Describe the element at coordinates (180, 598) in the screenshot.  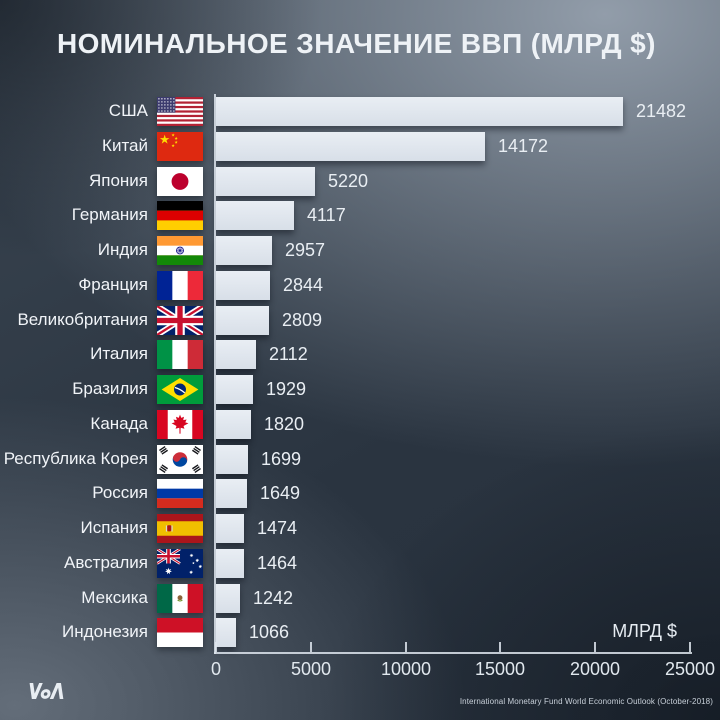
I see `flag-icon-mx` at that location.